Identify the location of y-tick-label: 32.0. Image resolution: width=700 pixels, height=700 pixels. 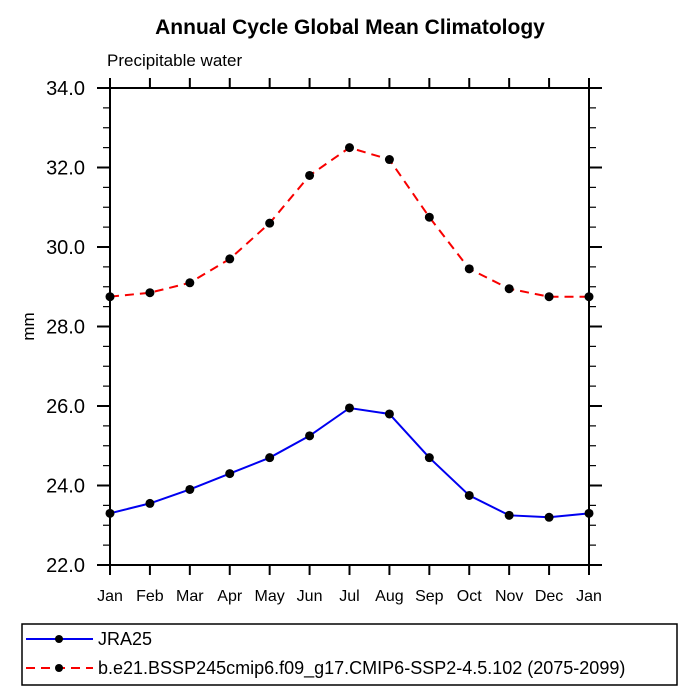
(65, 169).